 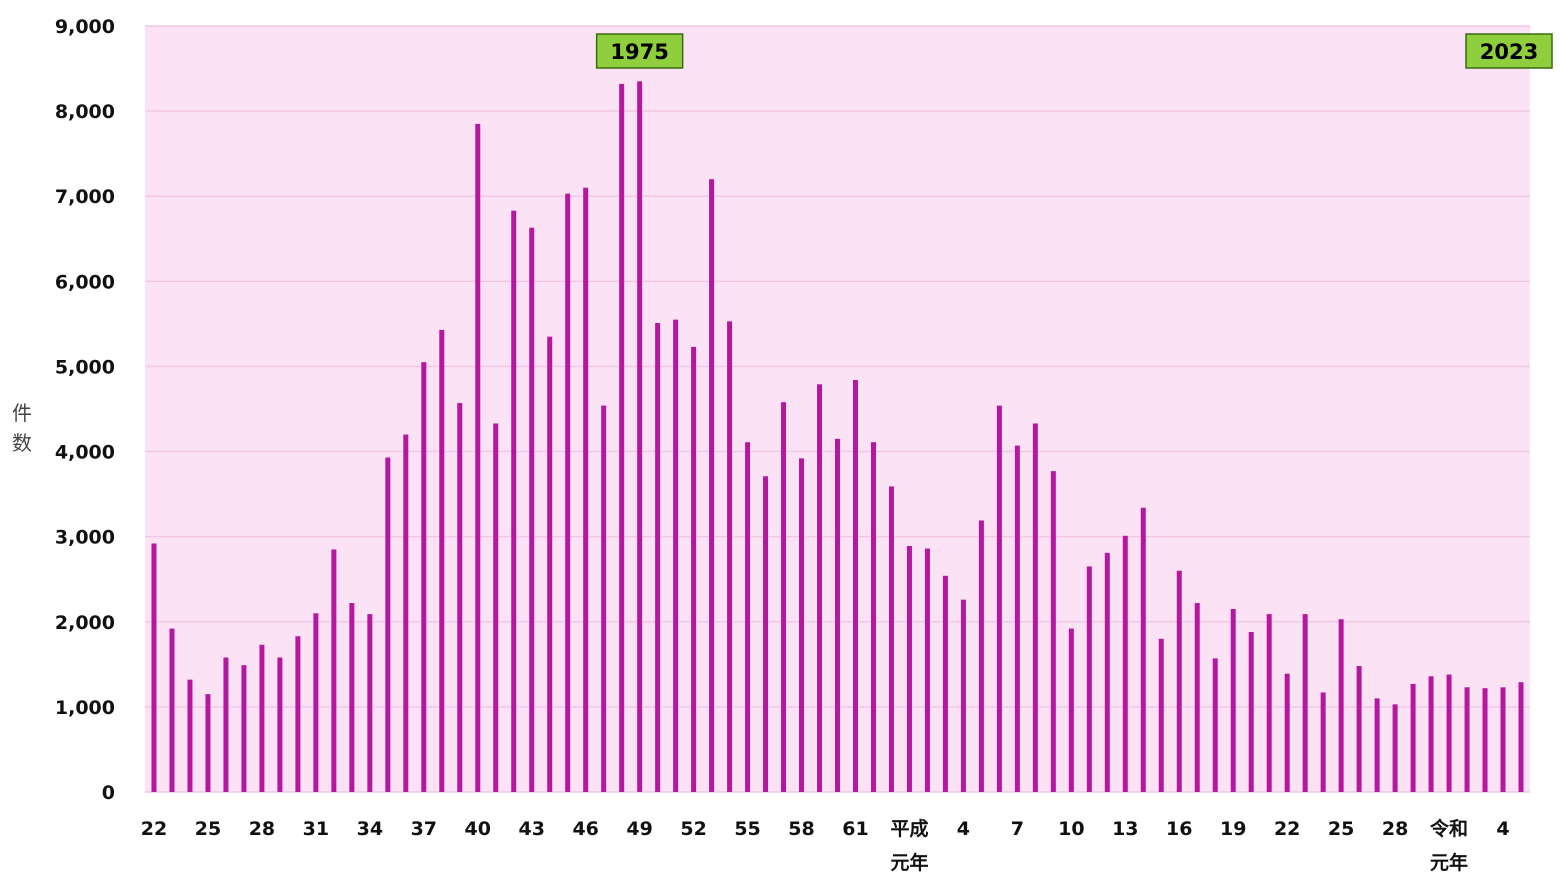 What do you see at coordinates (1017, 829) in the screenshot?
I see `x-tick-label: 7` at bounding box center [1017, 829].